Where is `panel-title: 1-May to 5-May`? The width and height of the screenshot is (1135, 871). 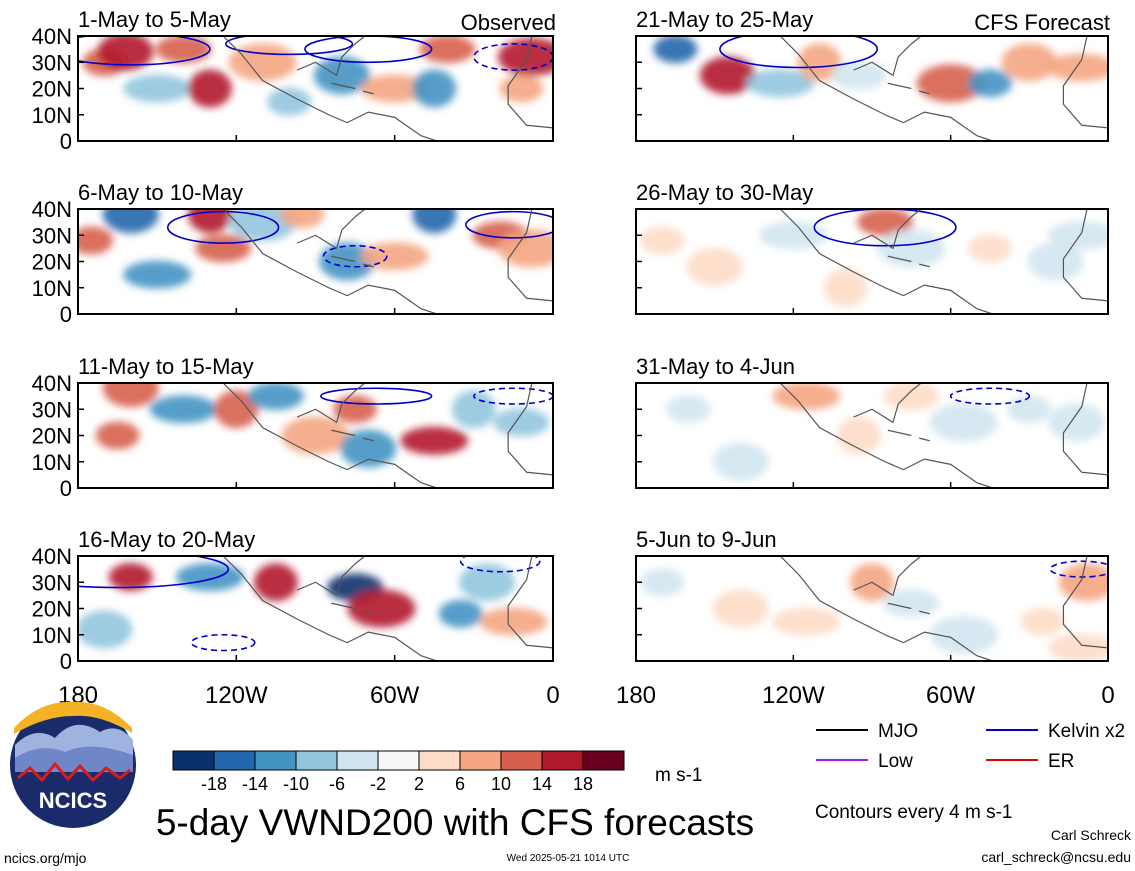 panel-title: 1-May to 5-May is located at coordinates (154, 19).